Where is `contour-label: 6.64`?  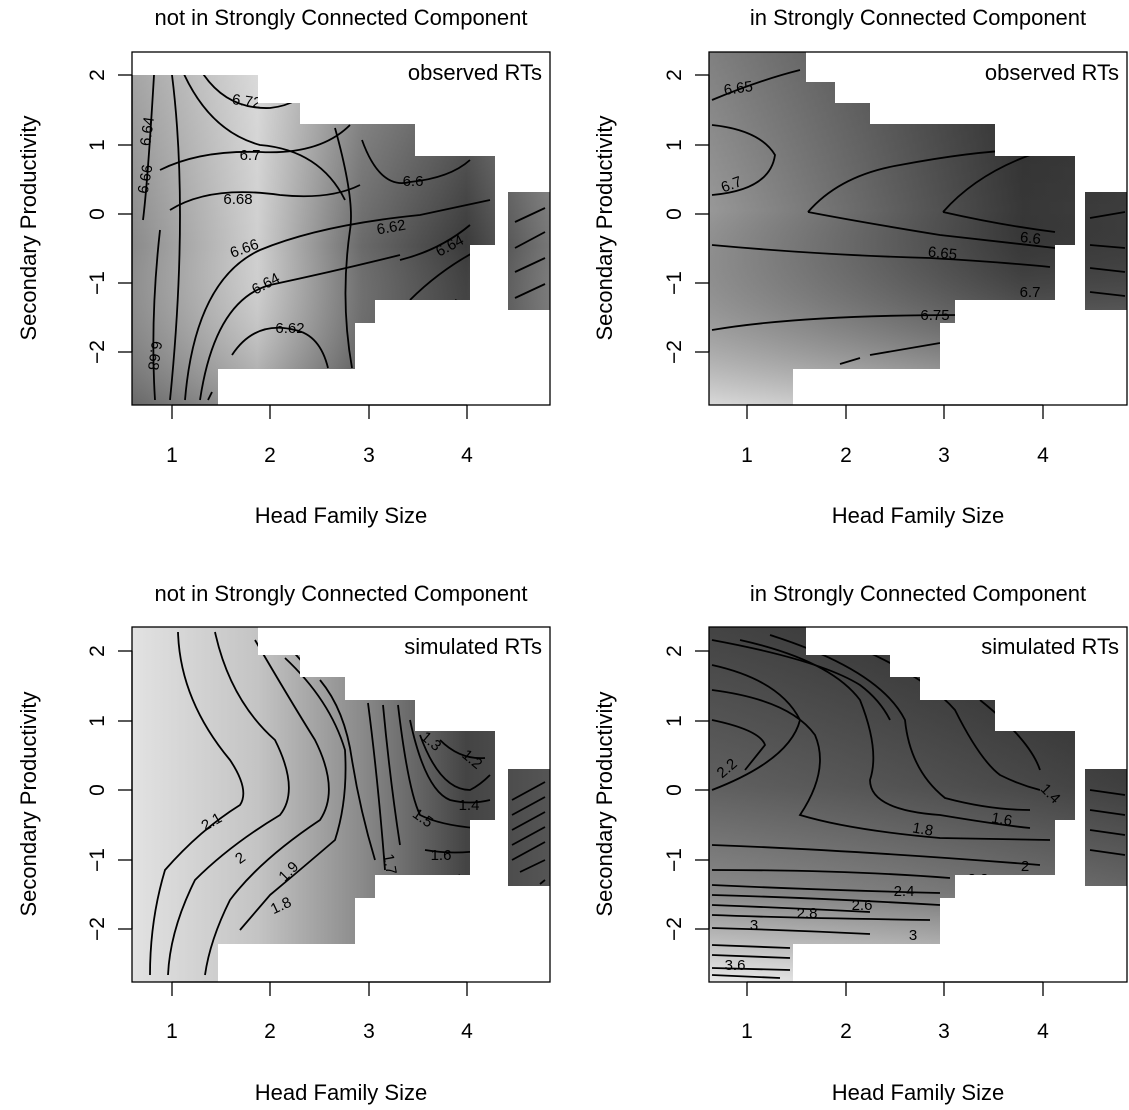 contour-label: 6.64 is located at coordinates (147, 131).